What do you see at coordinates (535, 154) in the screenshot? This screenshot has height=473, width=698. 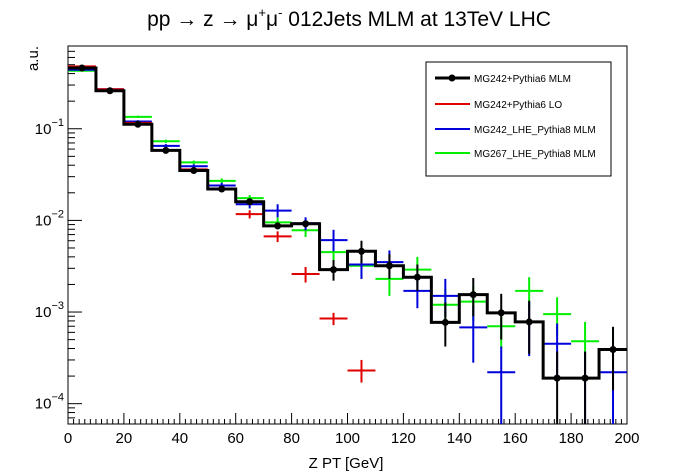 I see `legend-label: MG267_LHE_Pythia8 MLM` at bounding box center [535, 154].